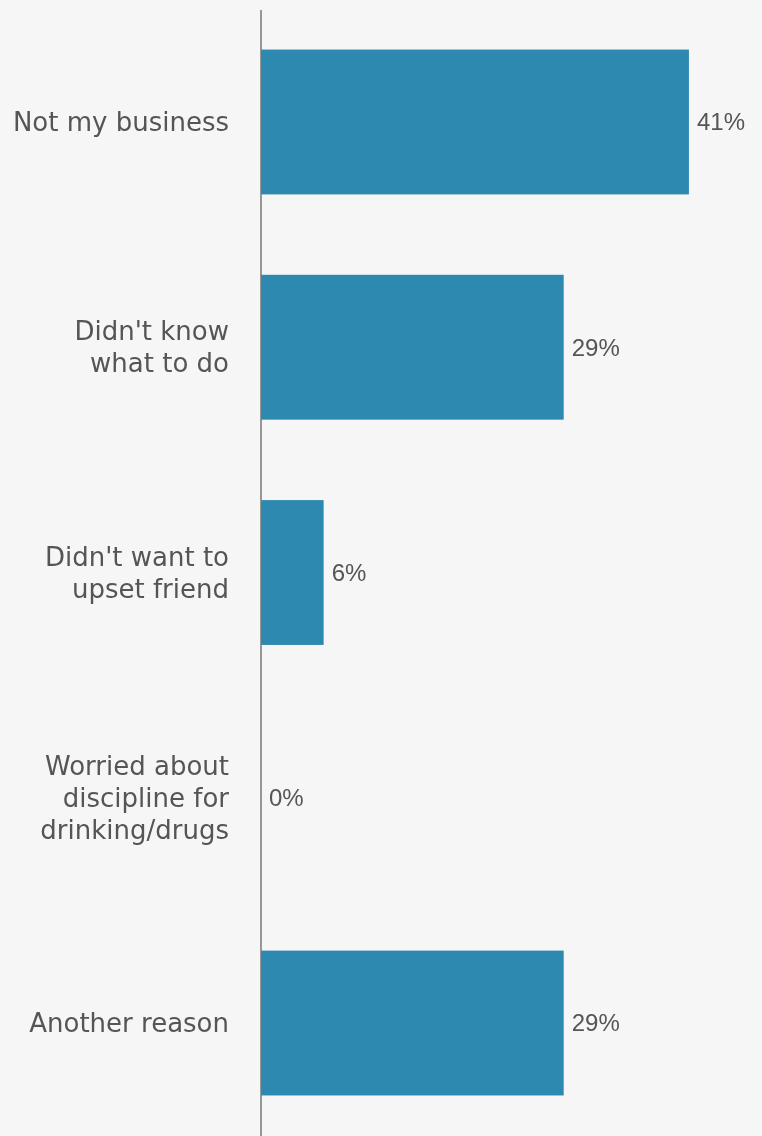 The height and width of the screenshot is (1136, 762). I want to click on y-tick-label: Didn't want to upset friend, so click(136, 572).